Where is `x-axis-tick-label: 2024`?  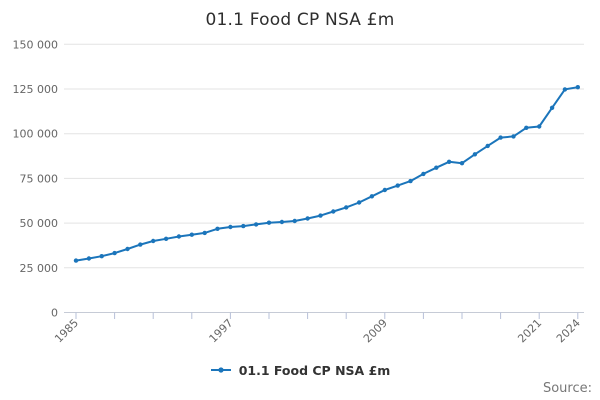
x-axis-tick-label: 2024 is located at coordinates (568, 330).